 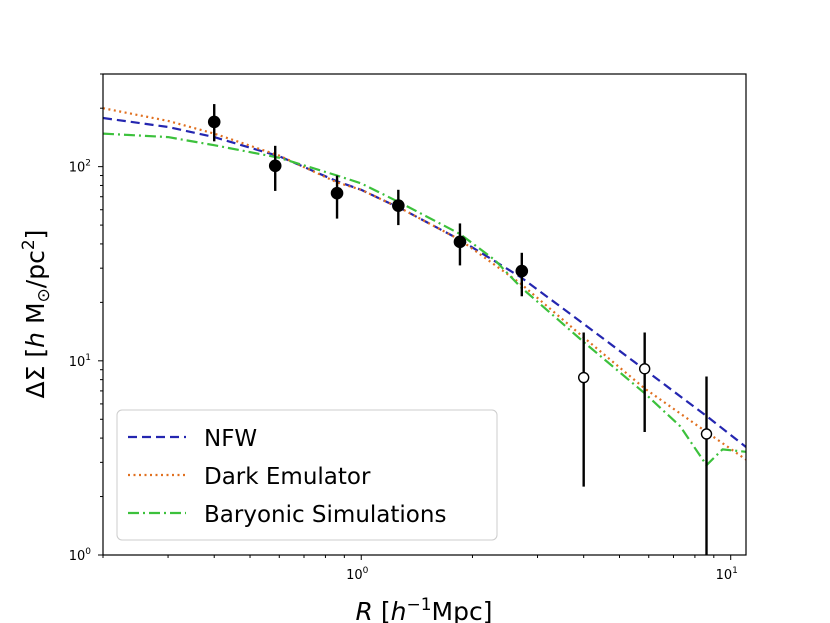 I want to click on legend-label-1: Dark Emulator, so click(x=287, y=477).